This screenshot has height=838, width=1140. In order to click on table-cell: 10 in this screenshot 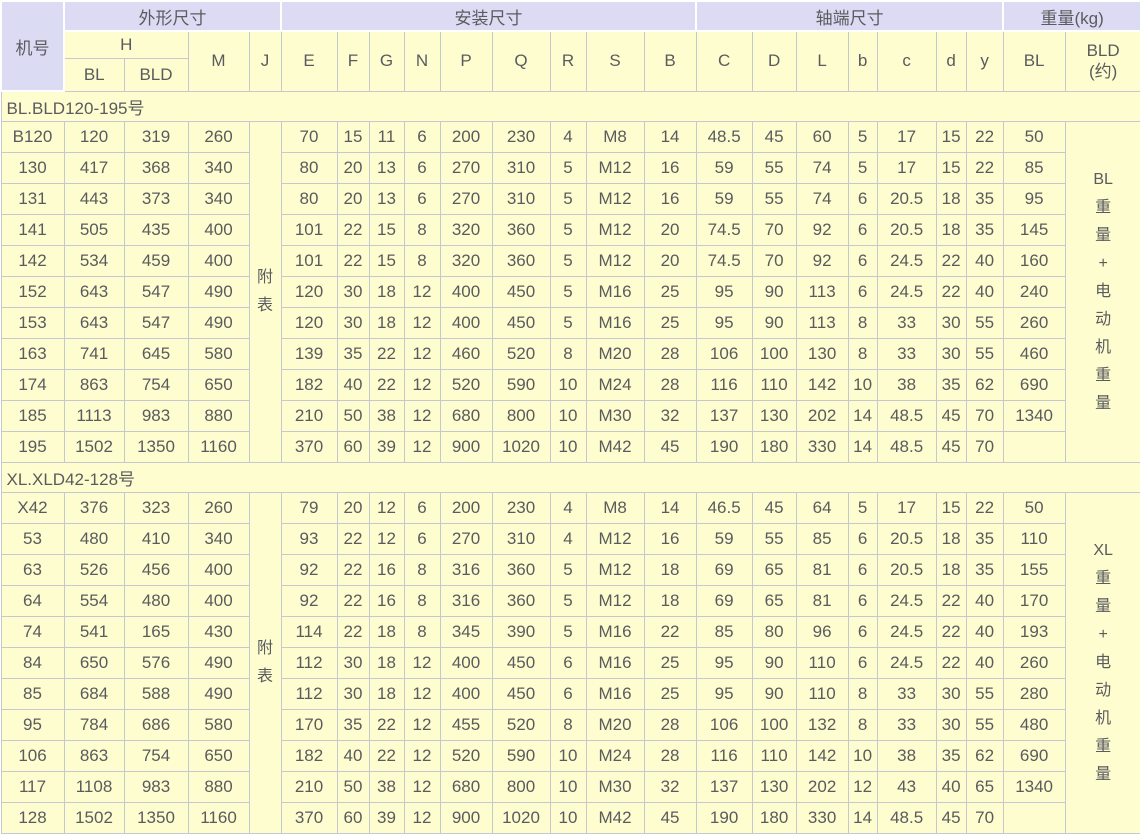, I will do `click(568, 446)`.